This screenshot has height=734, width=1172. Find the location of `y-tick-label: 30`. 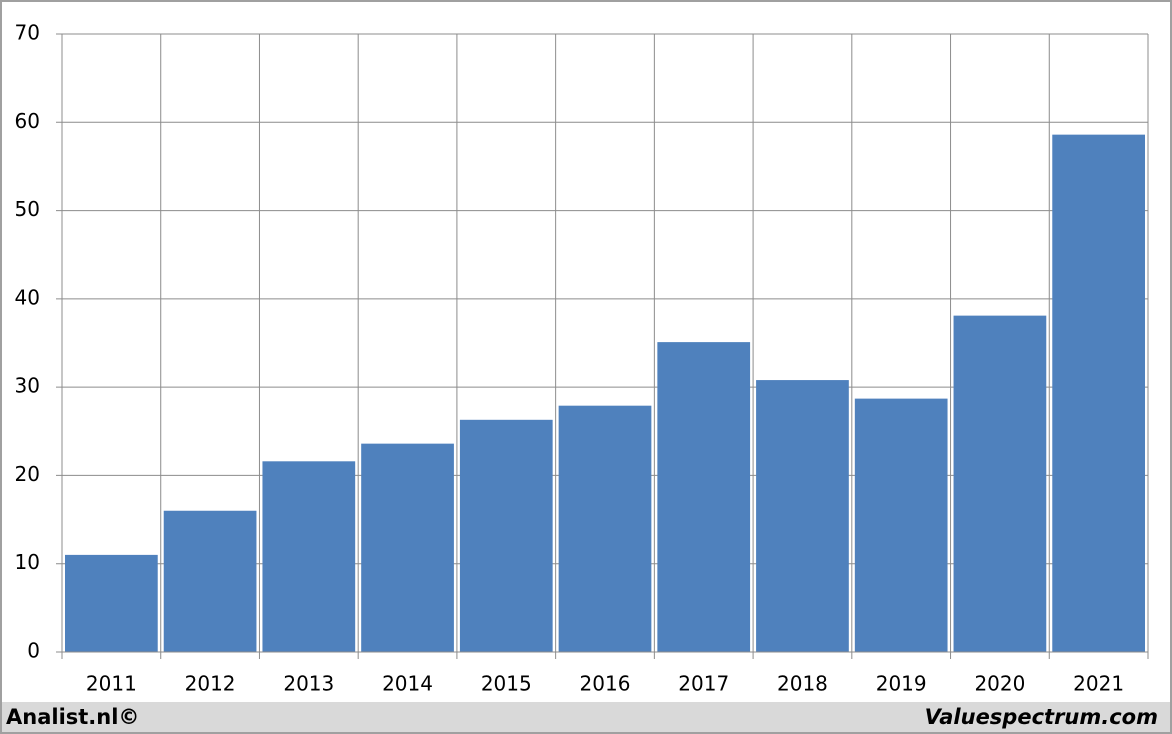

y-tick-label: 30 is located at coordinates (27, 386).